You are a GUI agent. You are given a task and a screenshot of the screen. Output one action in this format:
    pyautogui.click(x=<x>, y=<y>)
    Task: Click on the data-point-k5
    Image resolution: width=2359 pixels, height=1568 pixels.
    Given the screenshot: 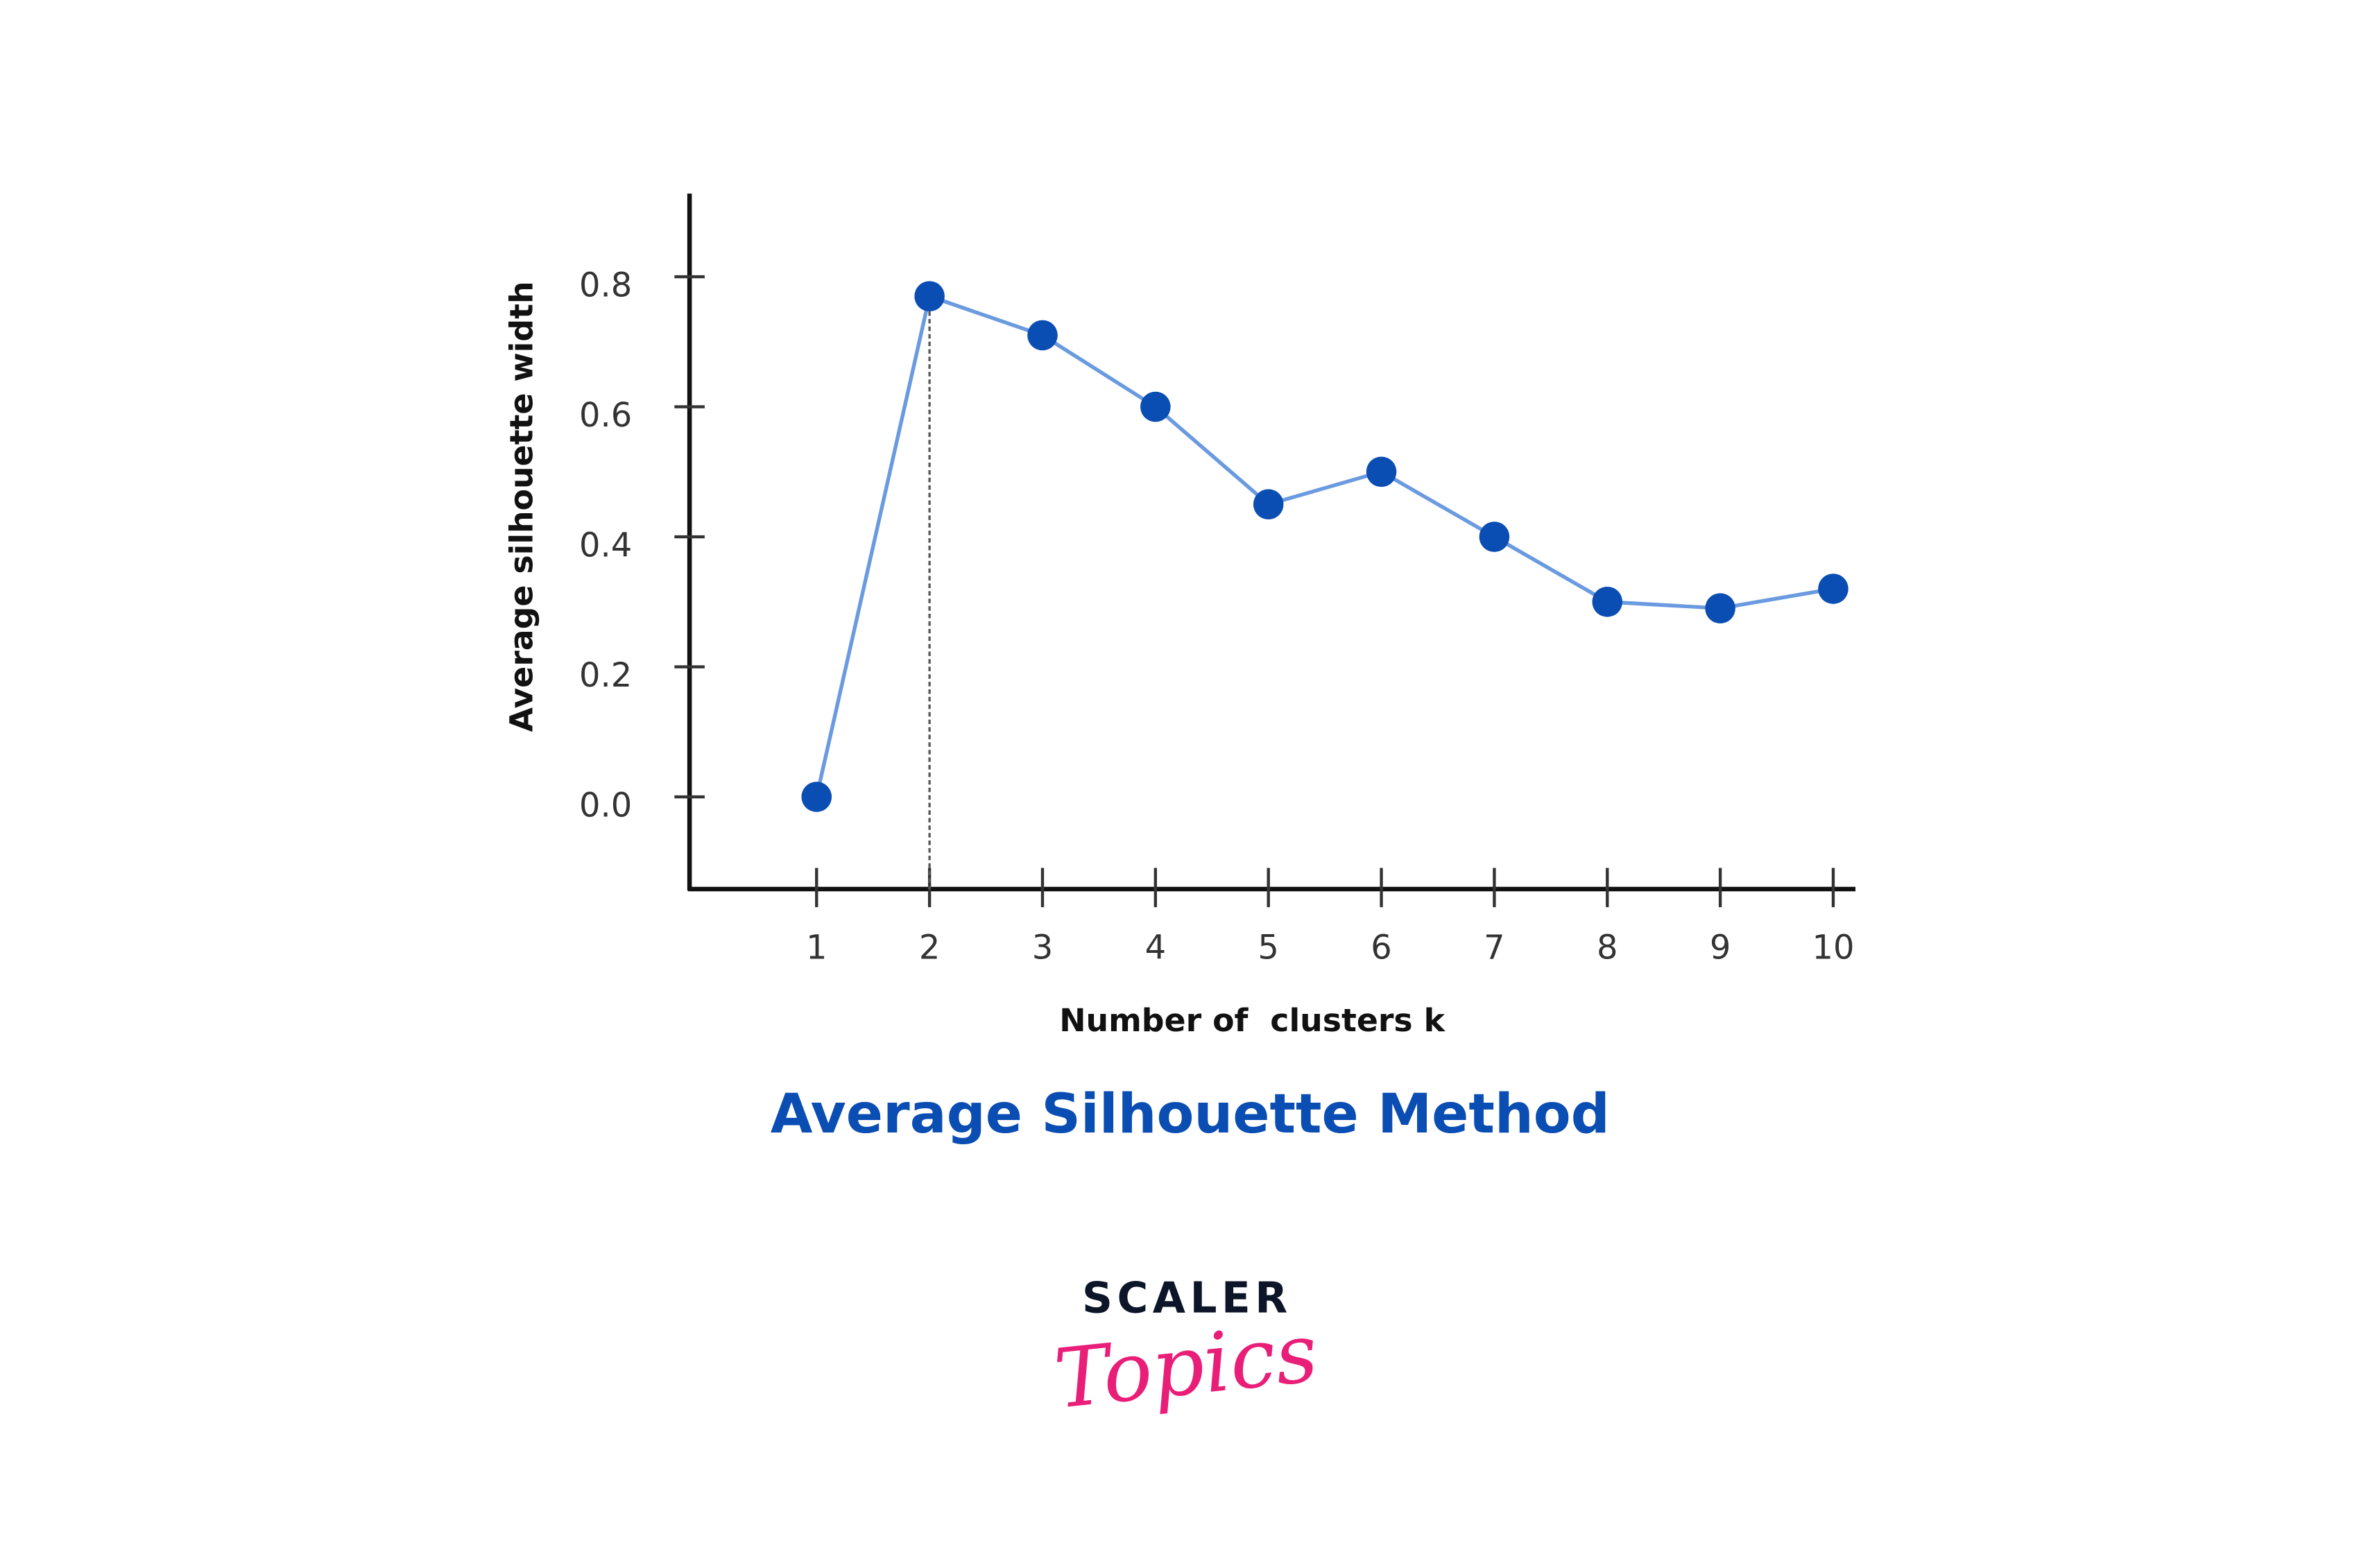 What is the action you would take?
    pyautogui.click(x=1268, y=504)
    